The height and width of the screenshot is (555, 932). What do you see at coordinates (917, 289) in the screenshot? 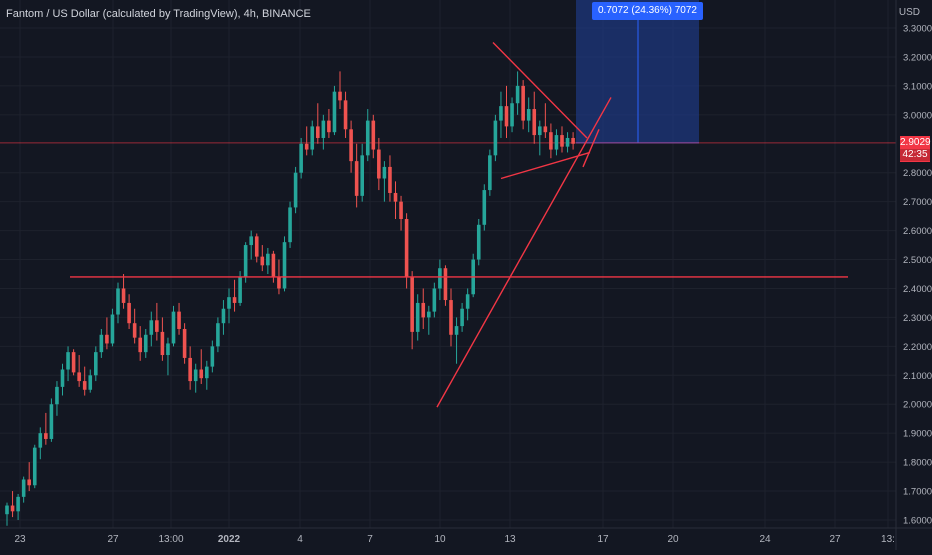
I see `price-tick-label: 2.4000` at bounding box center [917, 289].